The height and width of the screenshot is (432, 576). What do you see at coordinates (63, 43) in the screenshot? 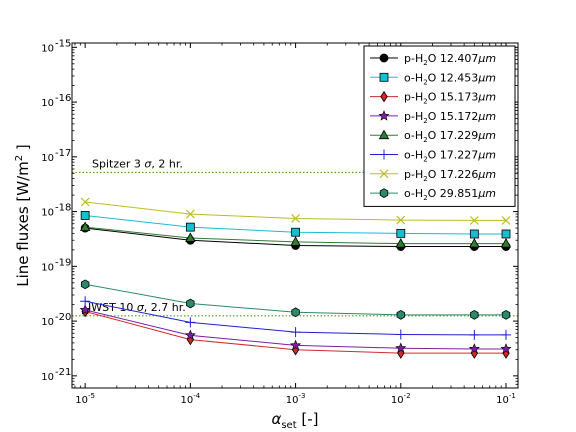
I see `y-tick-exponent: -15` at bounding box center [63, 43].